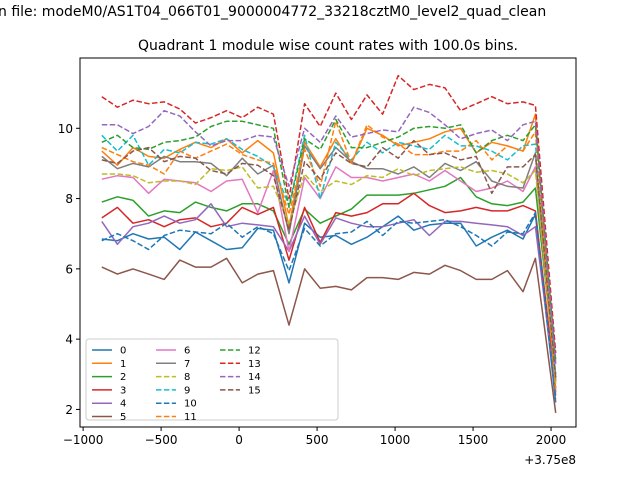 Image resolution: width=640 pixels, height=480 pixels. Describe the element at coordinates (473, 440) in the screenshot. I see `x-tick-label: 1500` at that location.